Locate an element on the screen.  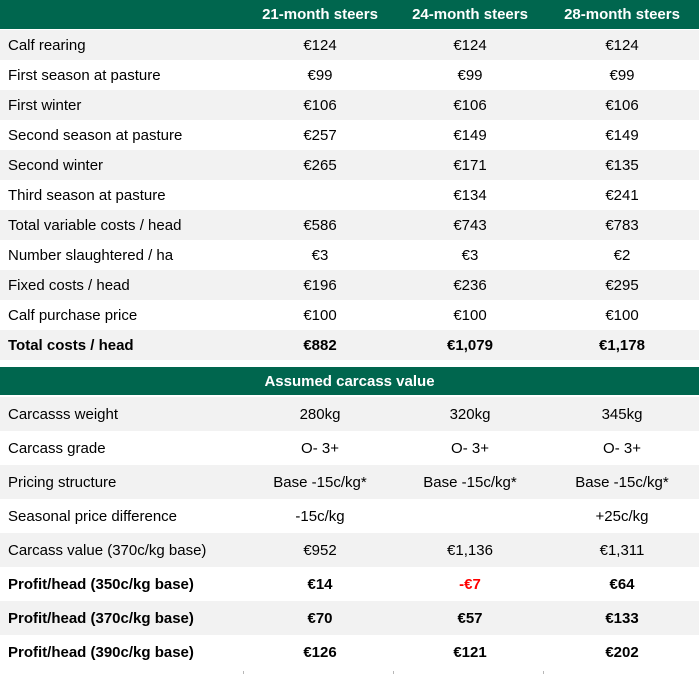
cell-value: €14 is located at coordinates (320, 584).